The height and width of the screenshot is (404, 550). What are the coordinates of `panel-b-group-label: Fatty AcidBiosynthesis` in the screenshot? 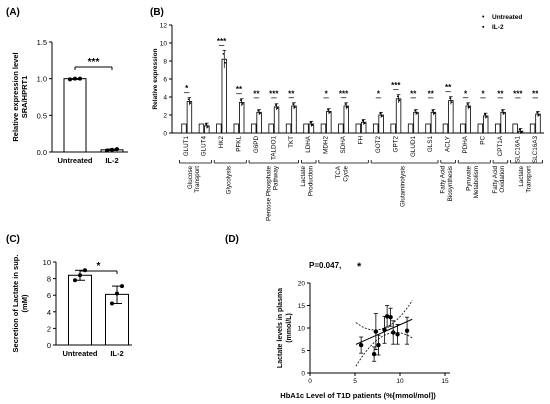 It's located at (447, 184).